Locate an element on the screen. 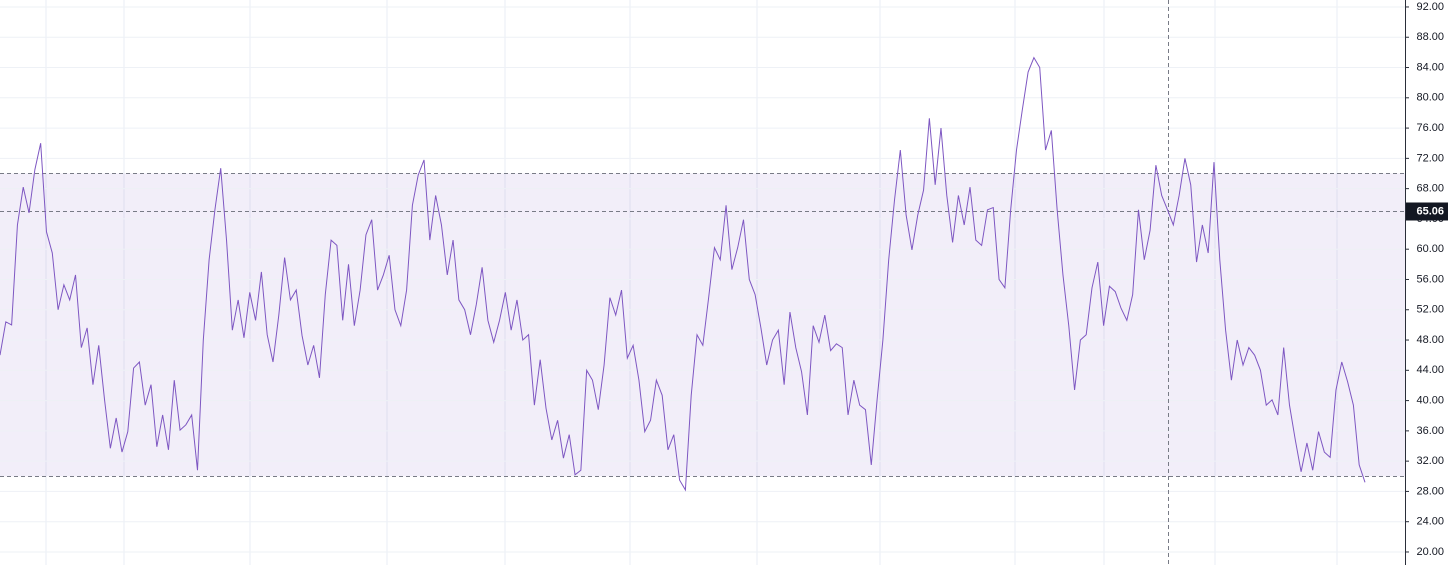 The image size is (1448, 565). price-axis-bg is located at coordinates (1426, 282).